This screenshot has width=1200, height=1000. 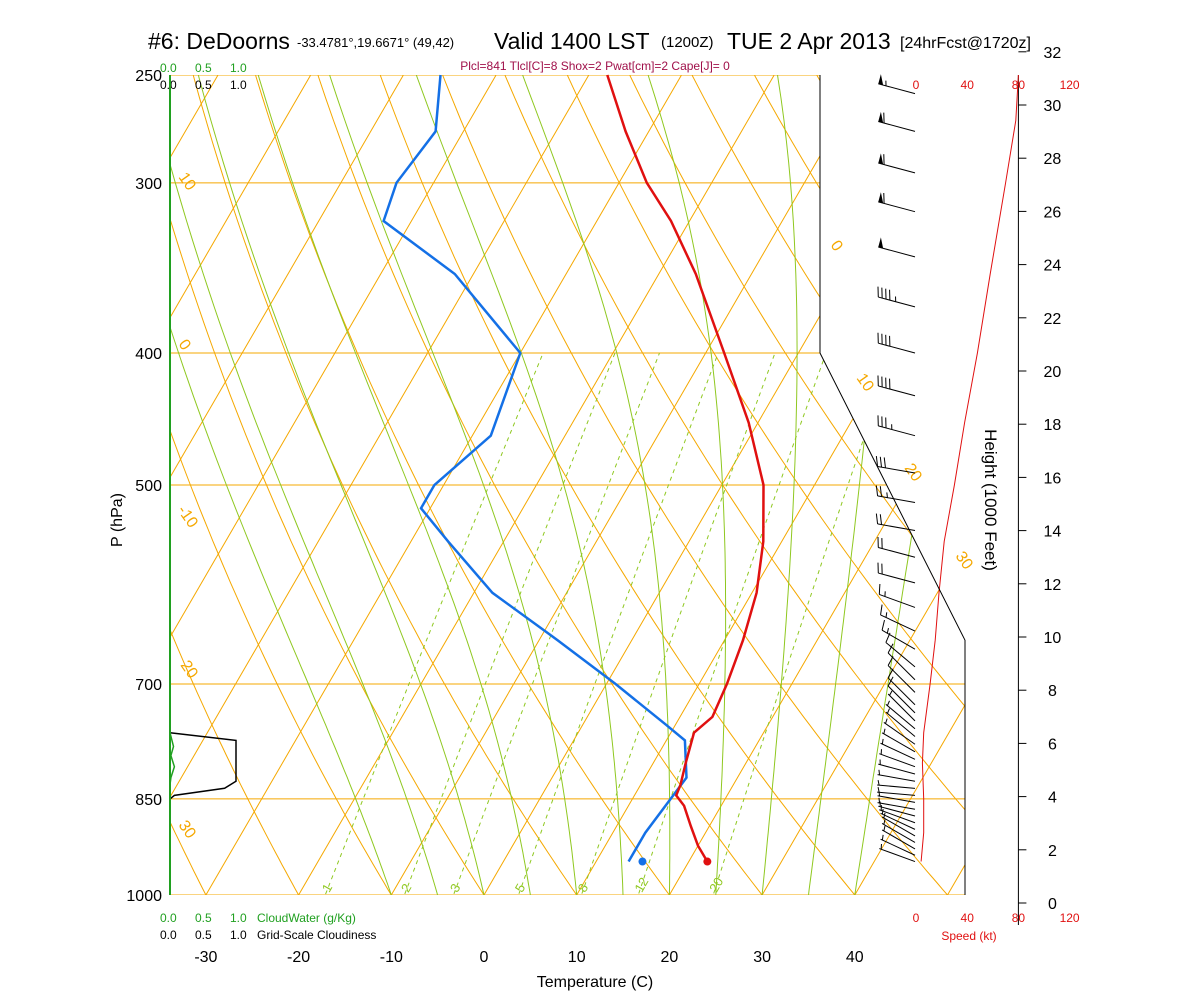 I want to click on isotherm-side-label: 30, so click(x=964, y=561).